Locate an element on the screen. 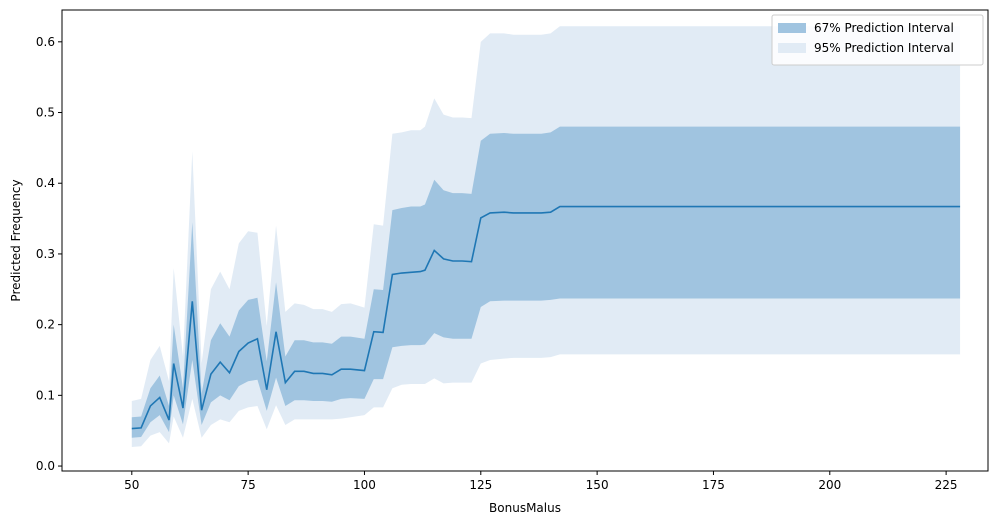 Image resolution: width=1001 pixels, height=529 pixels. y-tick-label: 0.6 is located at coordinates (45, 42).